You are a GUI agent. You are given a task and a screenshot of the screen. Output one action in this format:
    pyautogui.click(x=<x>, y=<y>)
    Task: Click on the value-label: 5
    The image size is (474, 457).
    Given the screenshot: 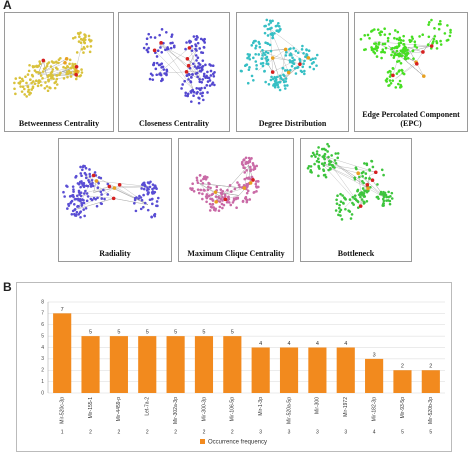 What is the action you would take?
    pyautogui.click(x=90, y=333)
    